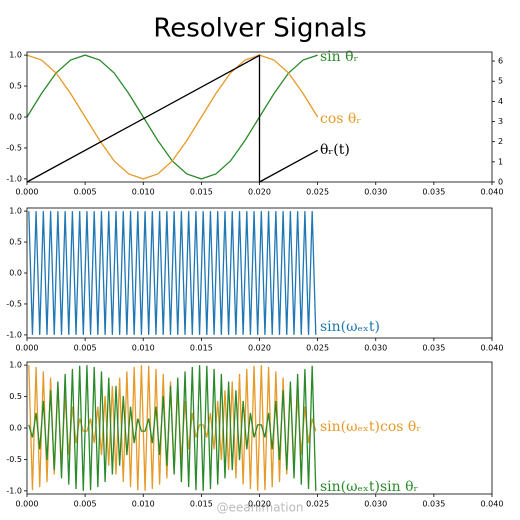  What do you see at coordinates (370, 427) in the screenshot?
I see `series-label: sin(ωₑₓt)cos θᵣ` at bounding box center [370, 427].